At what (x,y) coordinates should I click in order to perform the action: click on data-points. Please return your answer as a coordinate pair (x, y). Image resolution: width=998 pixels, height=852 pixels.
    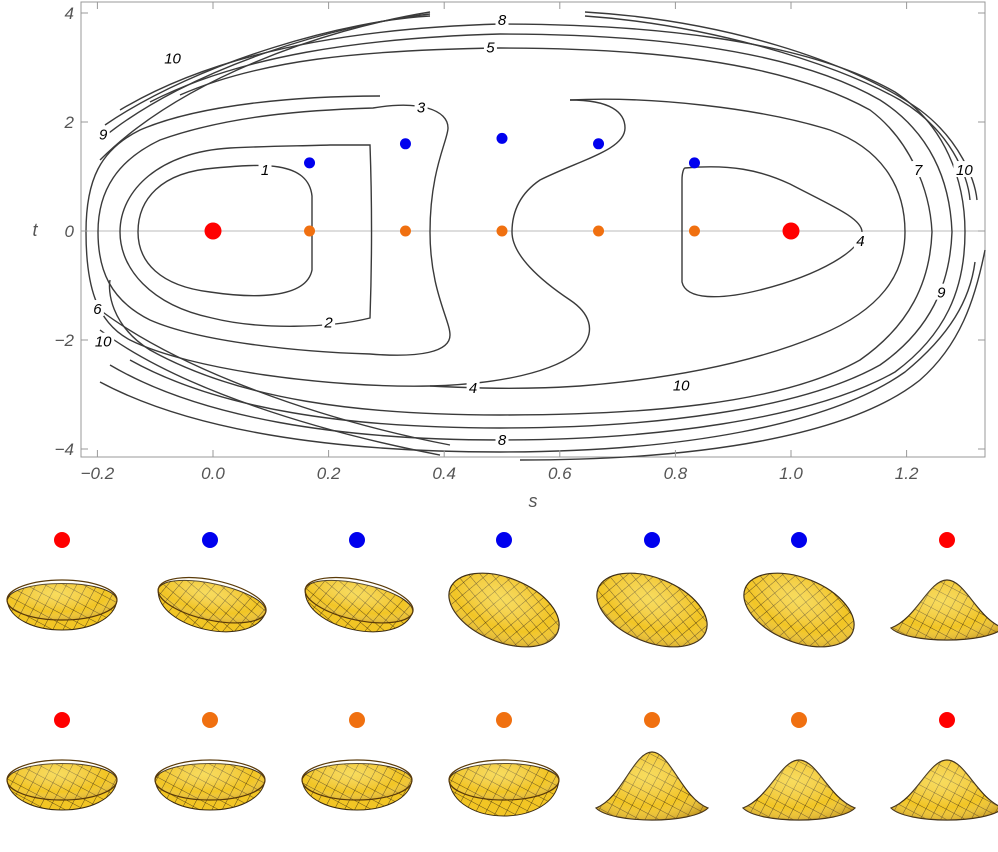
    Looking at the image, I should click on (502, 186).